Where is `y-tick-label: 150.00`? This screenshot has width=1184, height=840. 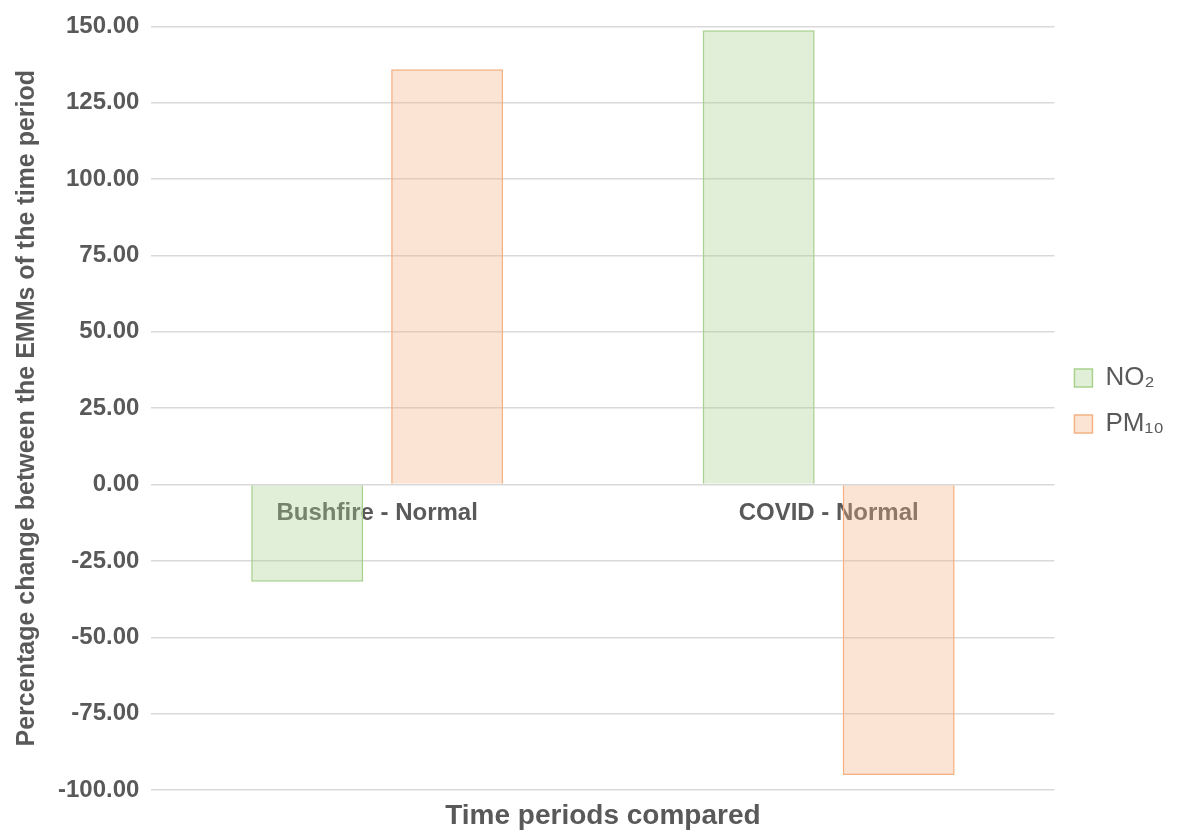 y-tick-label: 150.00 is located at coordinates (102, 25).